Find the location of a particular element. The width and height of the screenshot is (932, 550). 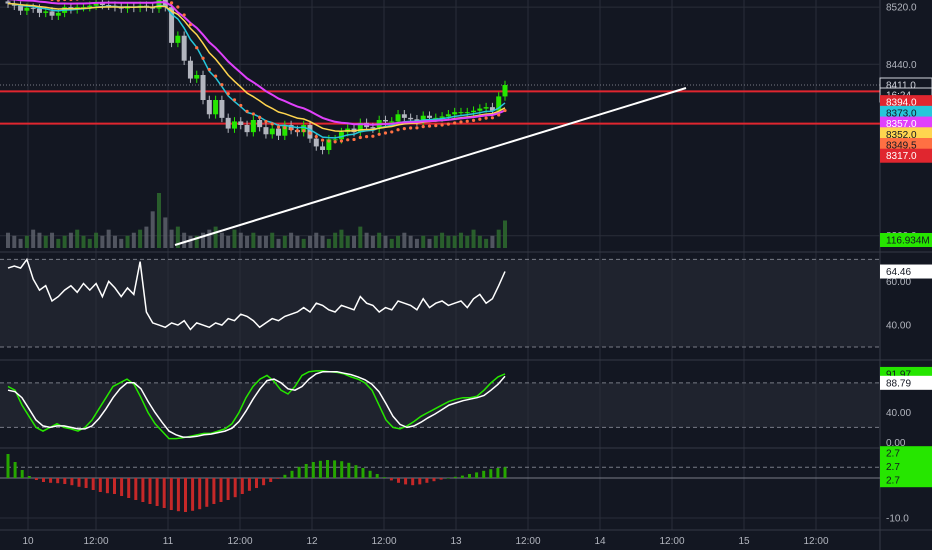

time-axis-label: 14 is located at coordinates (600, 541).